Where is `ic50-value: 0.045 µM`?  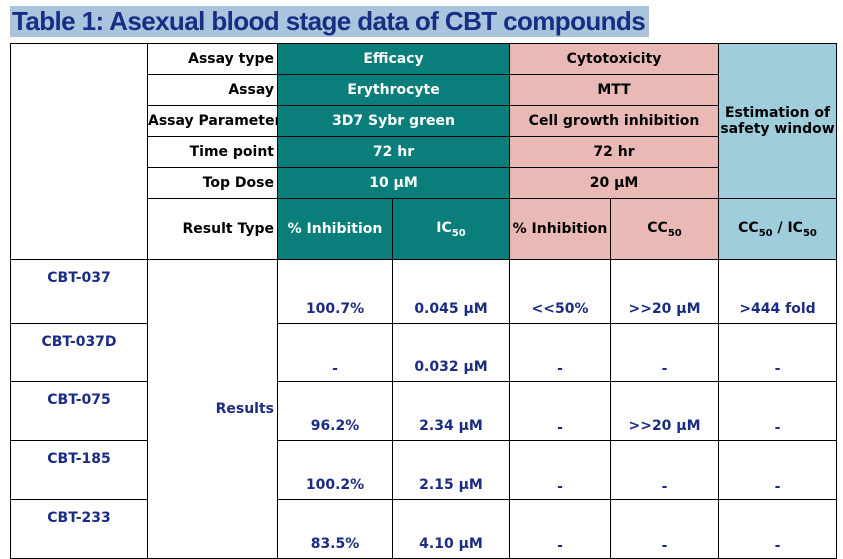 ic50-value: 0.045 µM is located at coordinates (451, 291).